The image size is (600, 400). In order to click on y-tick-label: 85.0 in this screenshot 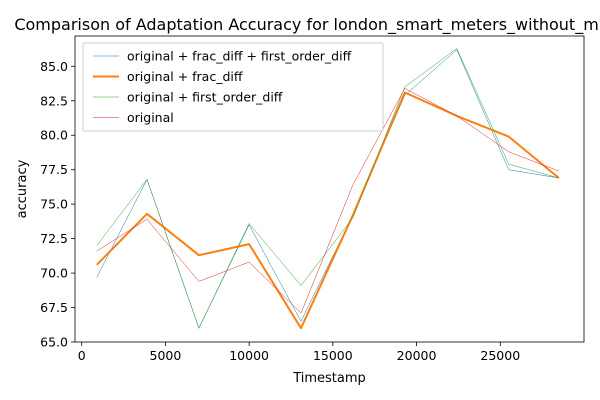, I will do `click(54, 66)`.